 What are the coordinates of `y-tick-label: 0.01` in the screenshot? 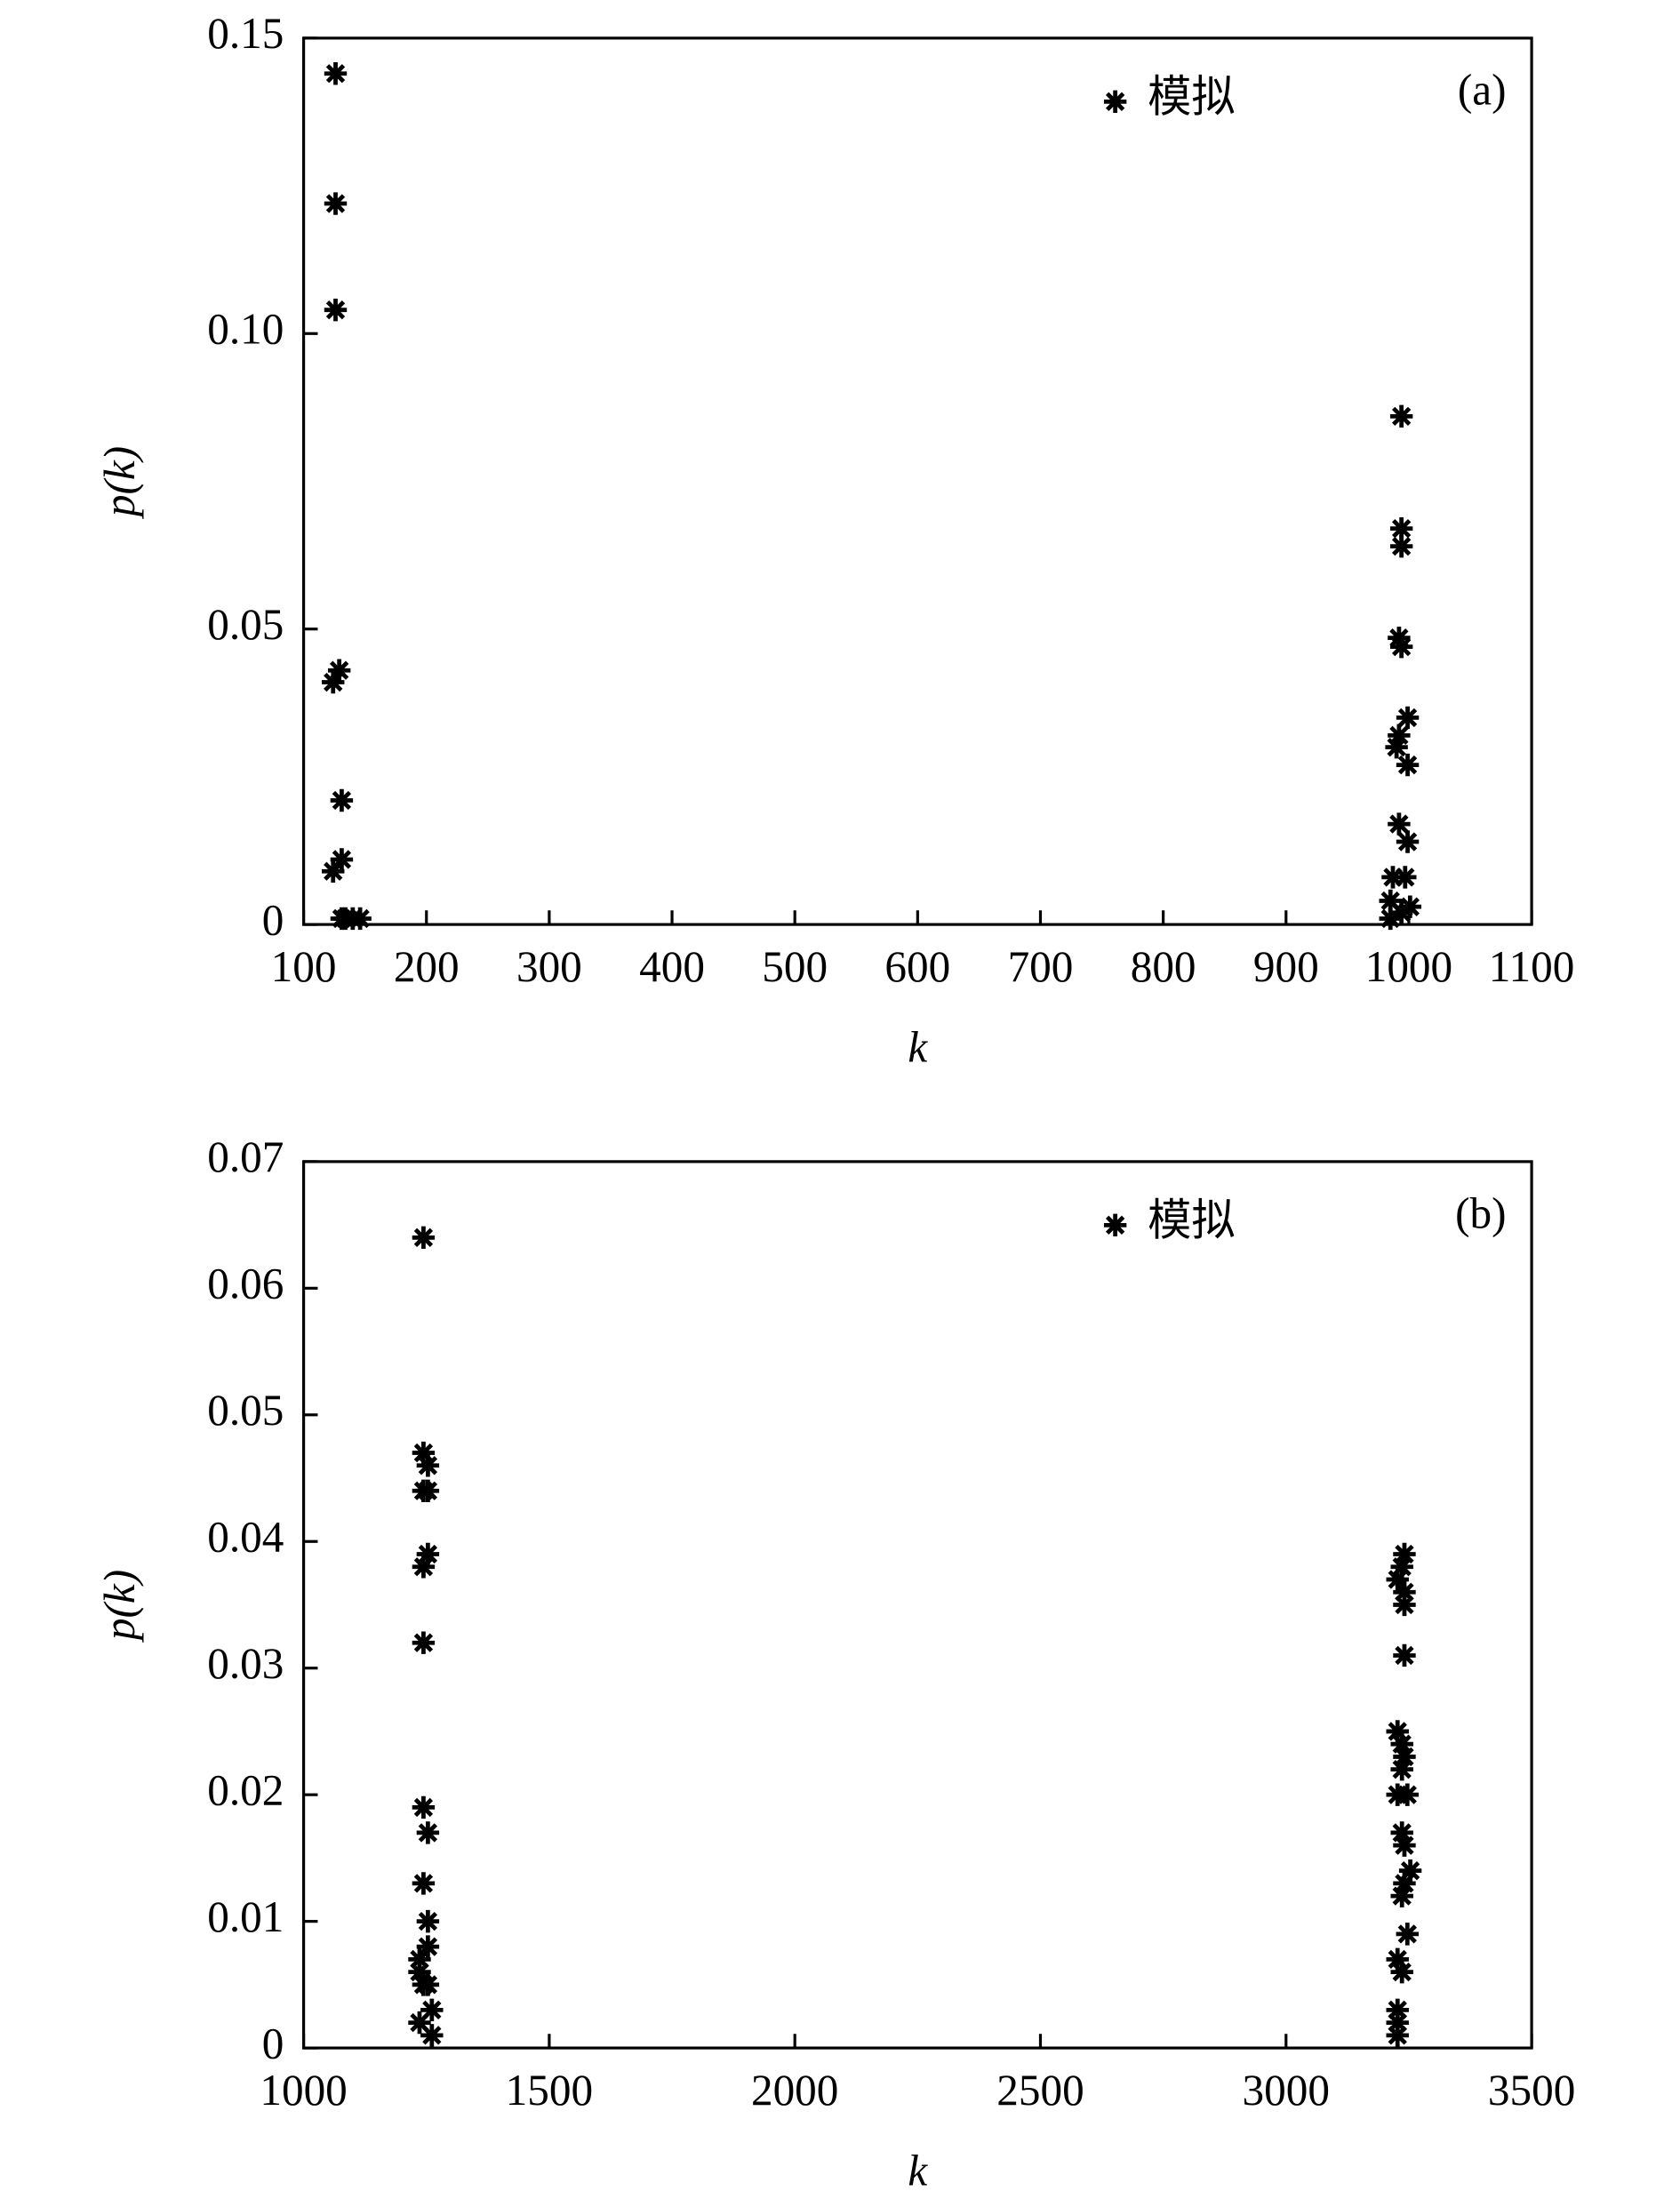 It's located at (245, 1916).